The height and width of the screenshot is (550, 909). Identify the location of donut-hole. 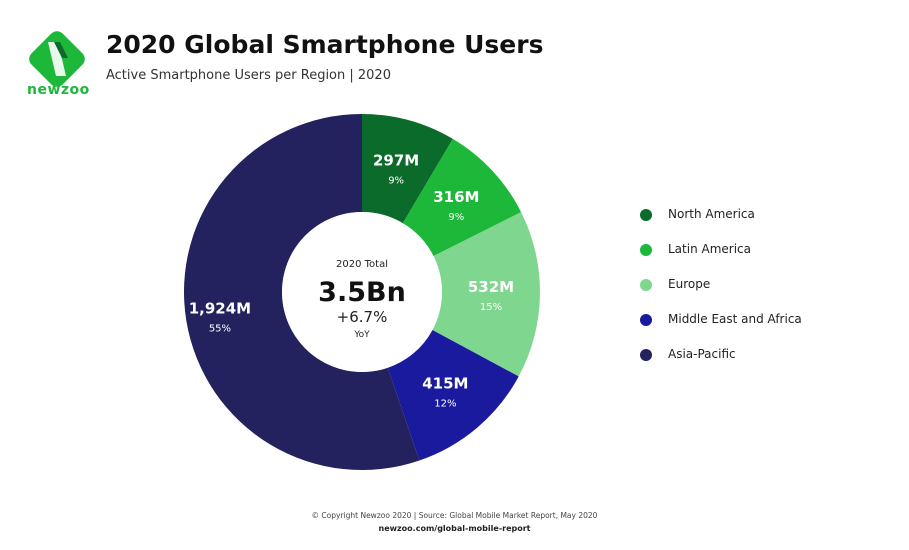
(362, 292).